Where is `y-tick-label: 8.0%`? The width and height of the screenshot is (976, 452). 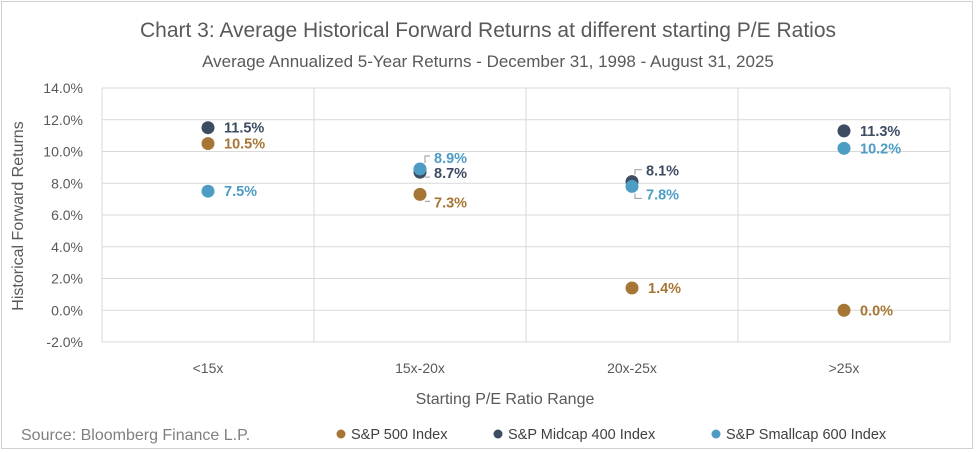 y-tick-label: 8.0% is located at coordinates (67, 183).